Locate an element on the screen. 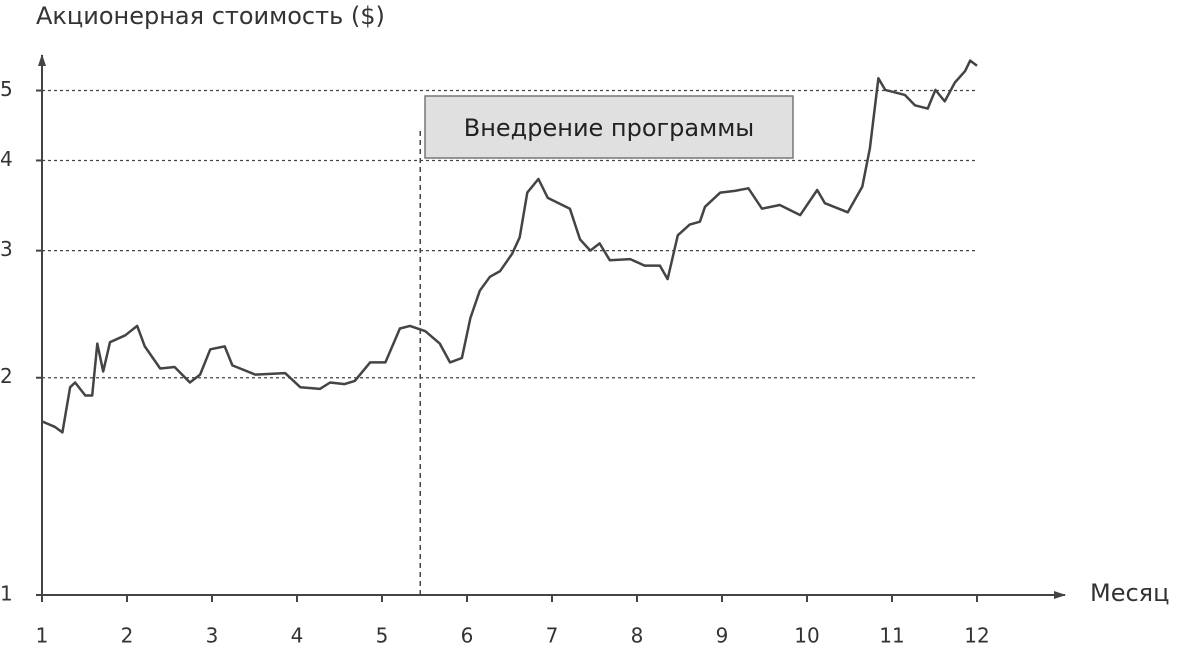  x-tick-label: 4 is located at coordinates (297, 636).